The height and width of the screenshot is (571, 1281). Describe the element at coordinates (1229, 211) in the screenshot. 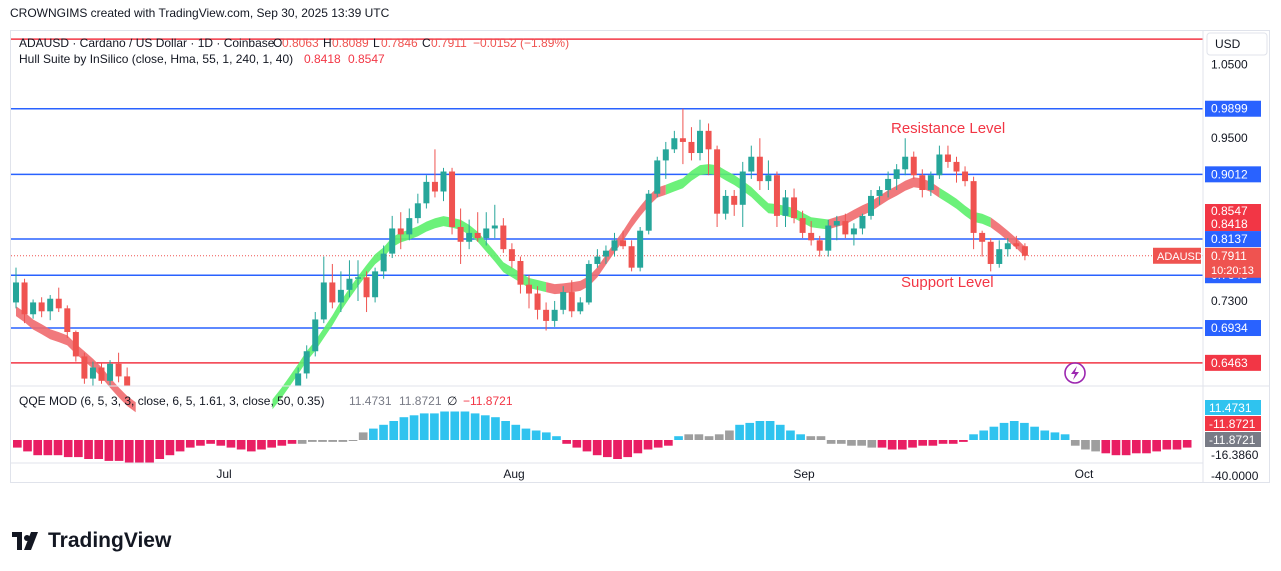

I see `hull-badge-label-0: 0.8547` at that location.